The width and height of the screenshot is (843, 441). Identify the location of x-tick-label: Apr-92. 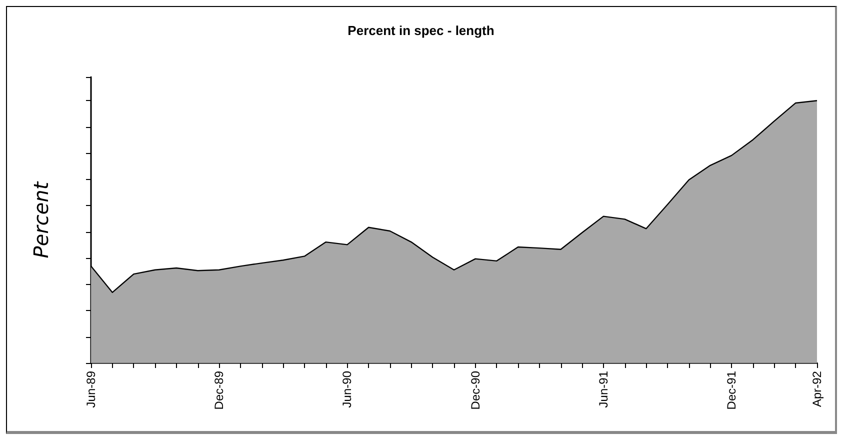
(817, 389).